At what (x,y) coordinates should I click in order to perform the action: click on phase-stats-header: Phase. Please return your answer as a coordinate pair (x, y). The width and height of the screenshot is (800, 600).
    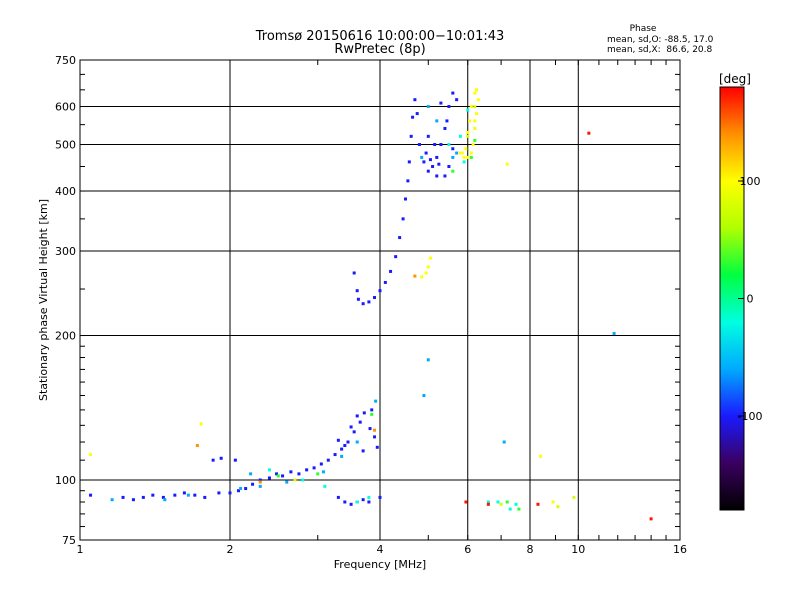
    Looking at the image, I should click on (643, 29).